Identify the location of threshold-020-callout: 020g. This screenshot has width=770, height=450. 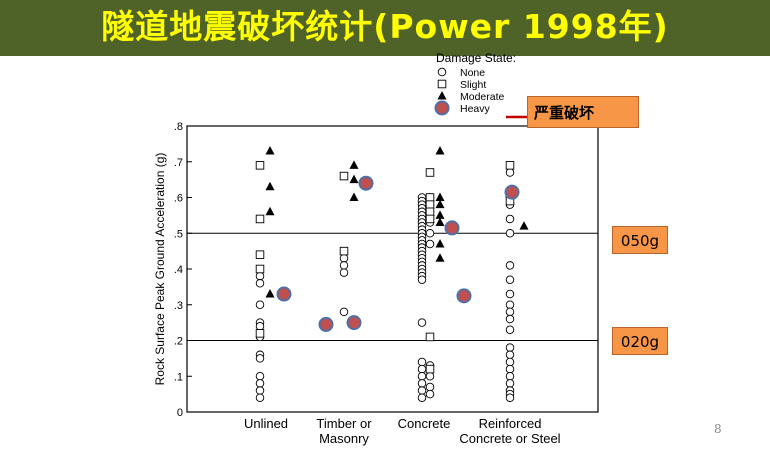
(640, 341).